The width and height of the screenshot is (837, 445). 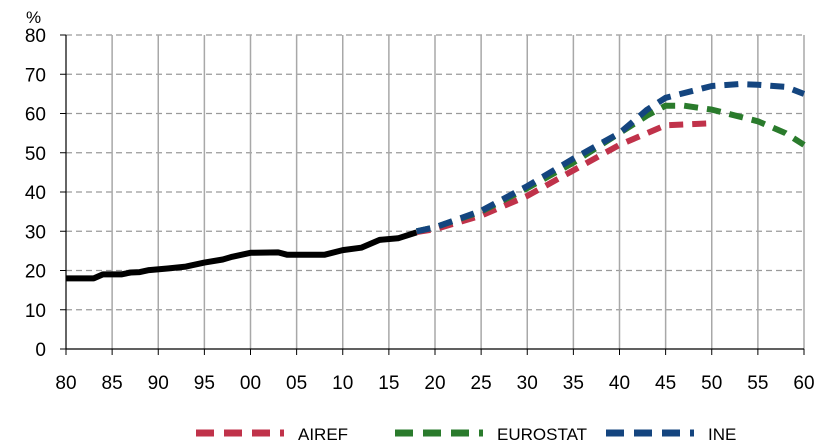 I want to click on y-unit-label: %, so click(x=33, y=17).